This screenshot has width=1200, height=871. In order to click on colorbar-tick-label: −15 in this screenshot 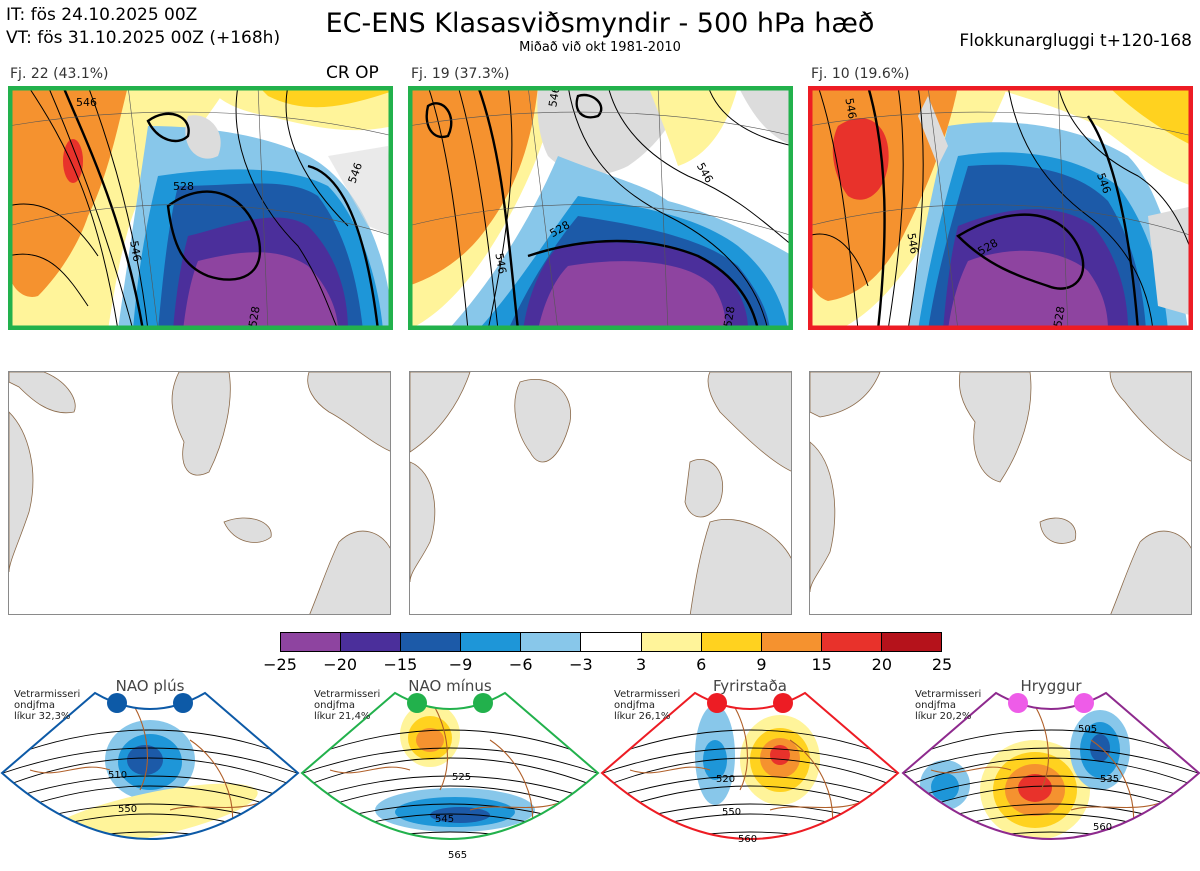, I will do `click(400, 664)`.